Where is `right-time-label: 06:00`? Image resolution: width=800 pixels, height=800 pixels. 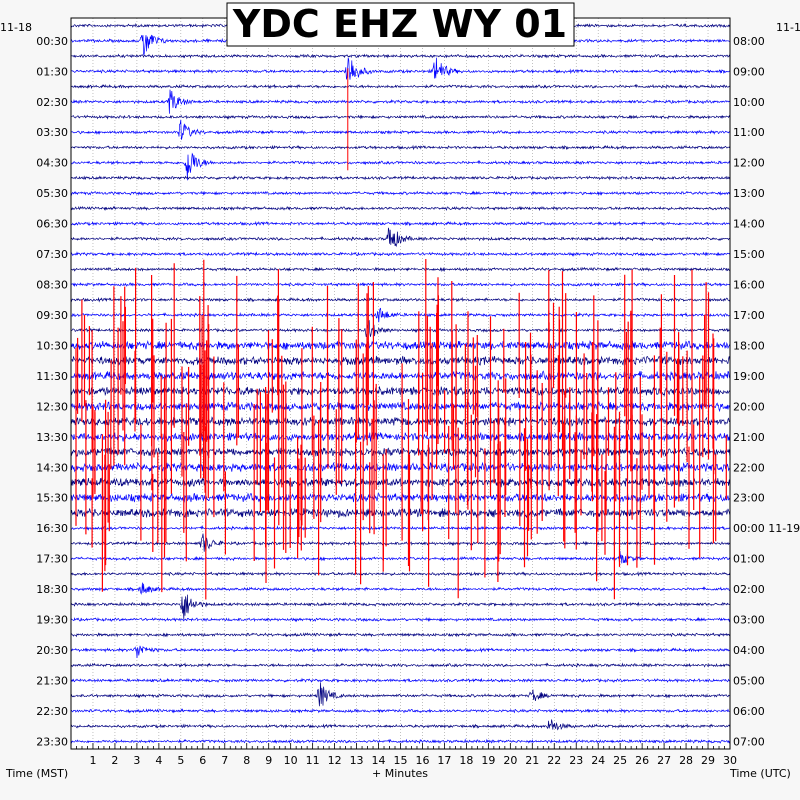
right-time-label: 06:00 is located at coordinates (749, 711).